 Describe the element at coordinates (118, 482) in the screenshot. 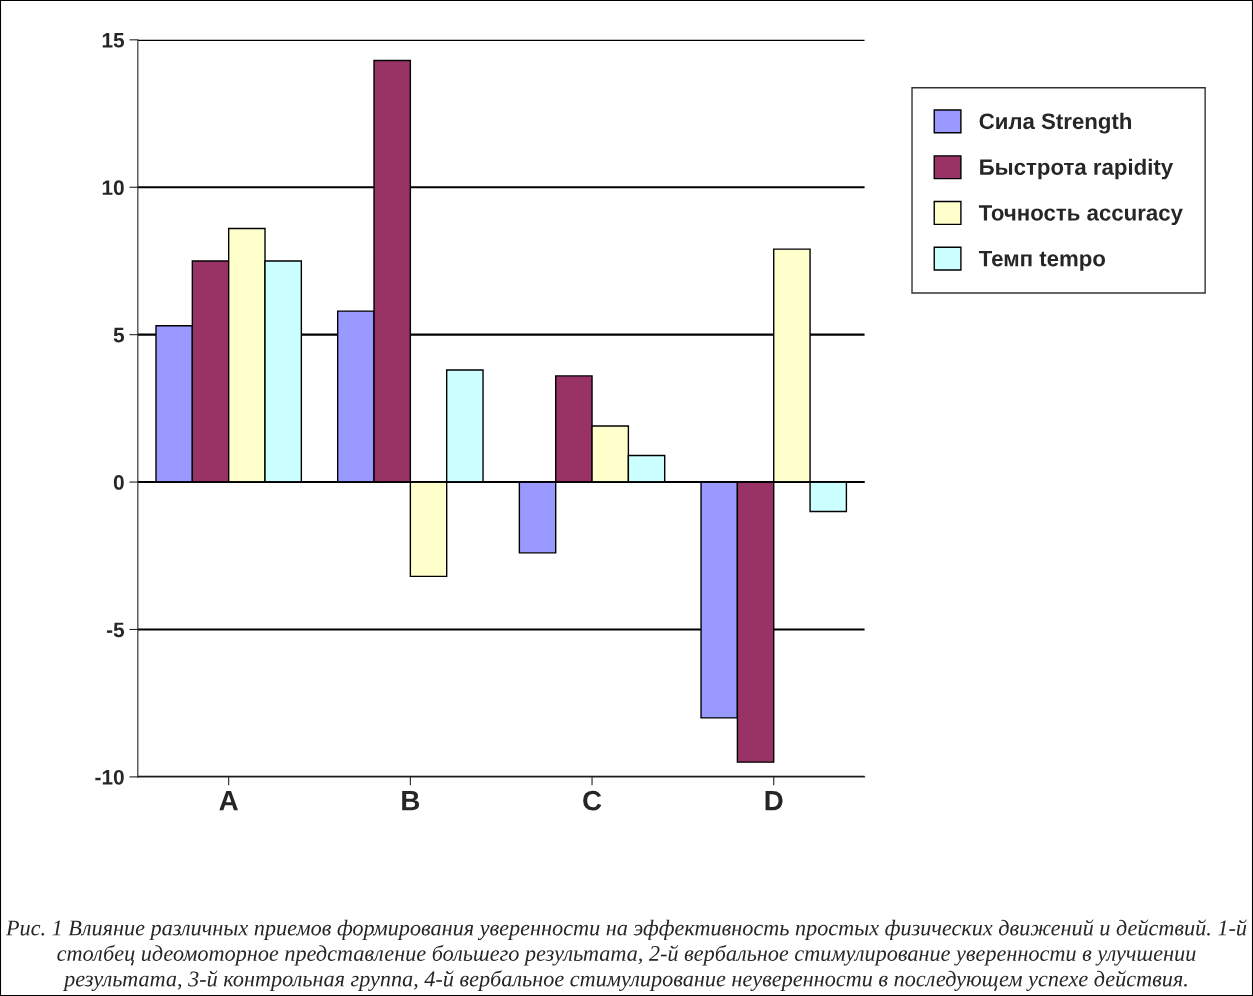

I see `y-tick-label: 0` at that location.